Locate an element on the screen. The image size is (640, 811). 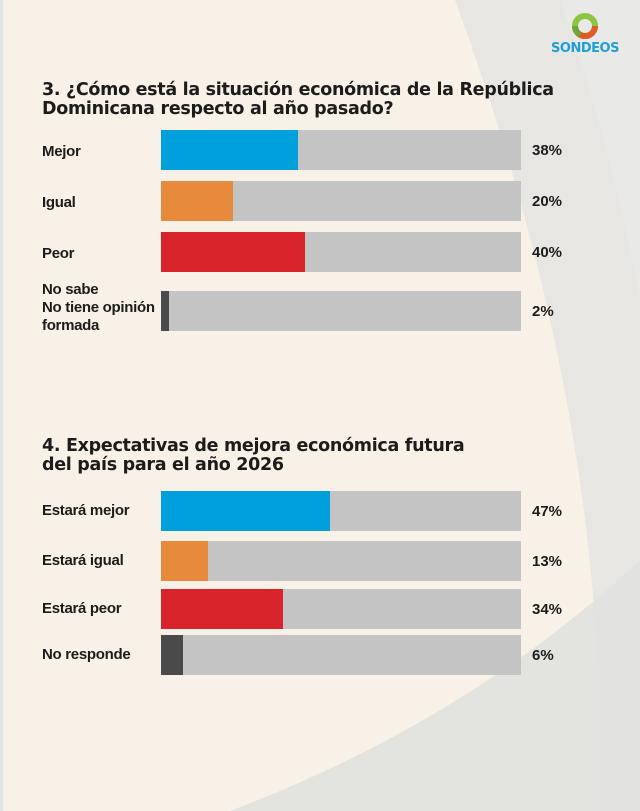
chart-title-line: Dominicana respecto al año pasado? is located at coordinates (218, 109).